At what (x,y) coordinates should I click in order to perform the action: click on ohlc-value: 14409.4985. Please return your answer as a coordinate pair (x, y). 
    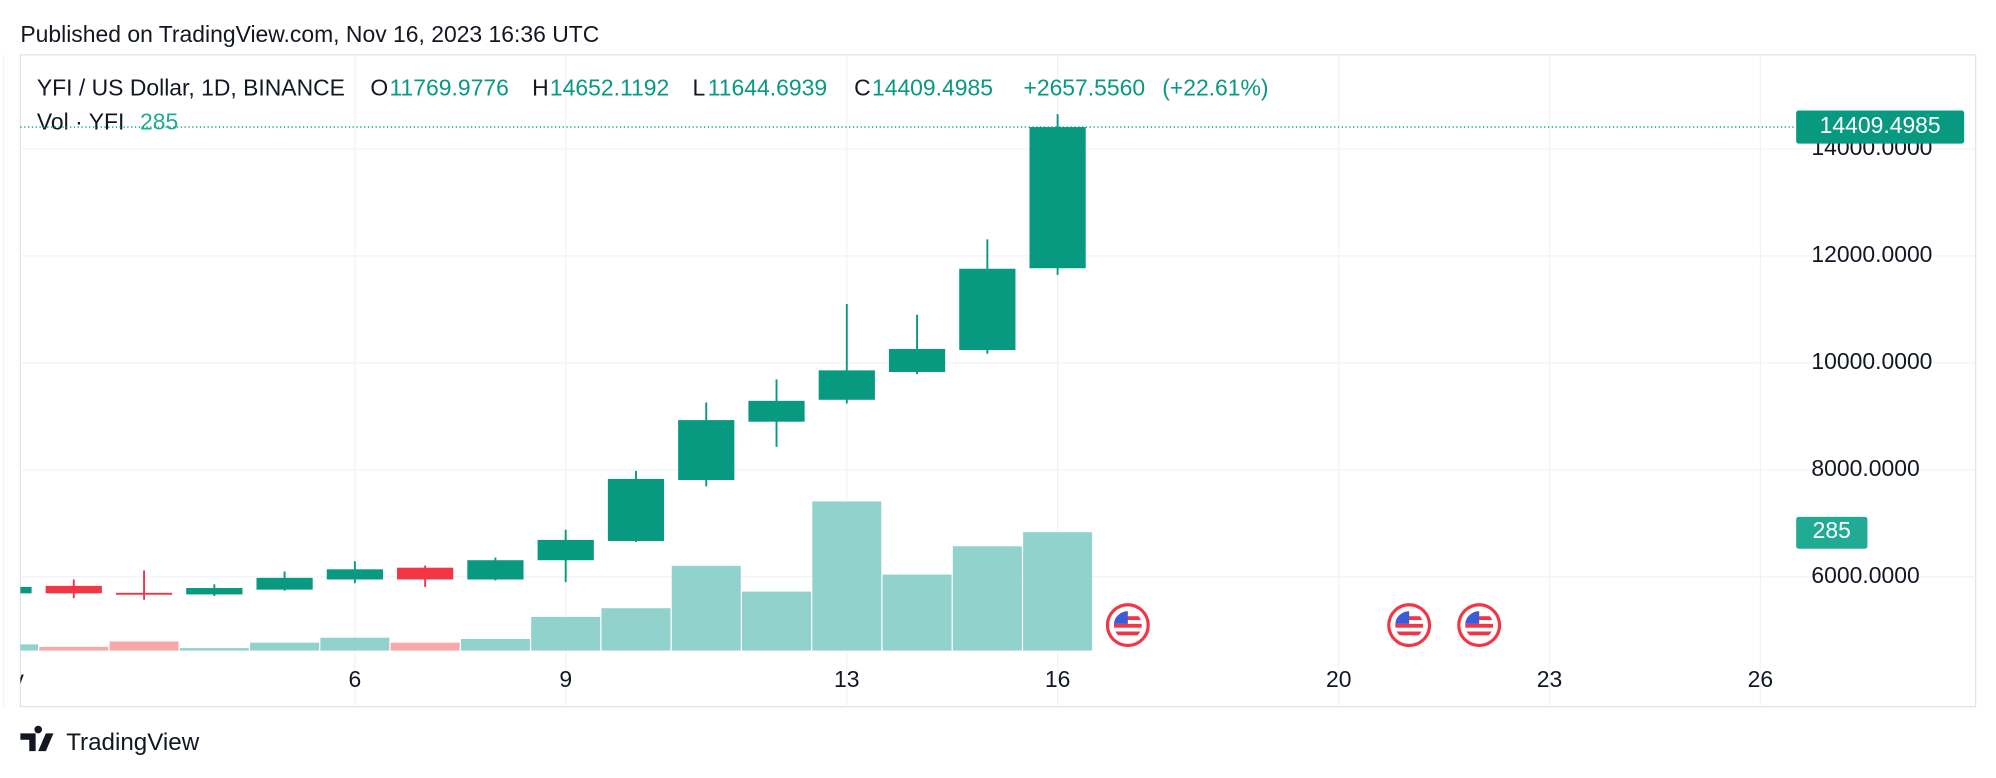
    Looking at the image, I should click on (932, 87).